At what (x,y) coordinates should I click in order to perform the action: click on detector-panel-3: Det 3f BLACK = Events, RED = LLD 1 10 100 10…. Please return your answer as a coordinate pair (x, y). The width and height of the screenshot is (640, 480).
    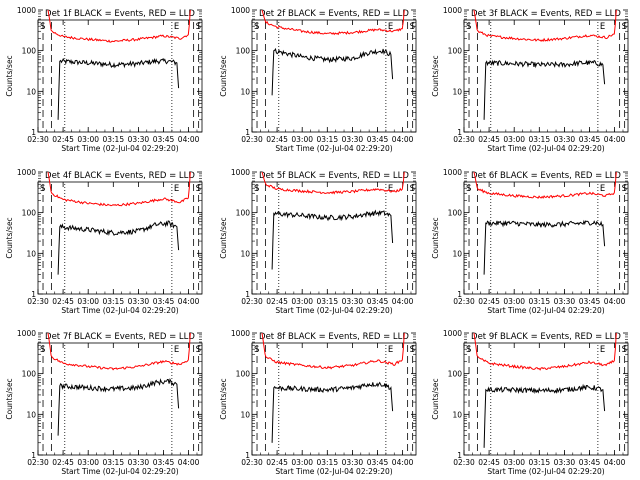
    Looking at the image, I should click on (530, 79).